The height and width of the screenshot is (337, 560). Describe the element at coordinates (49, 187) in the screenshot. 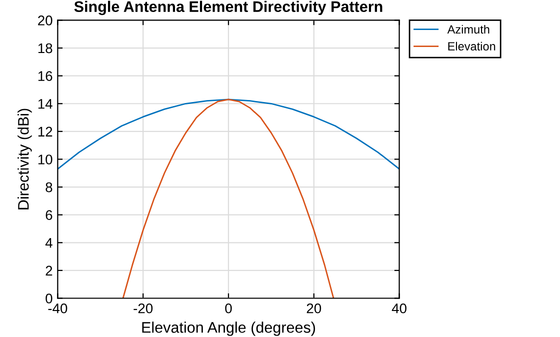

I see `y-tick-label: 8` at that location.